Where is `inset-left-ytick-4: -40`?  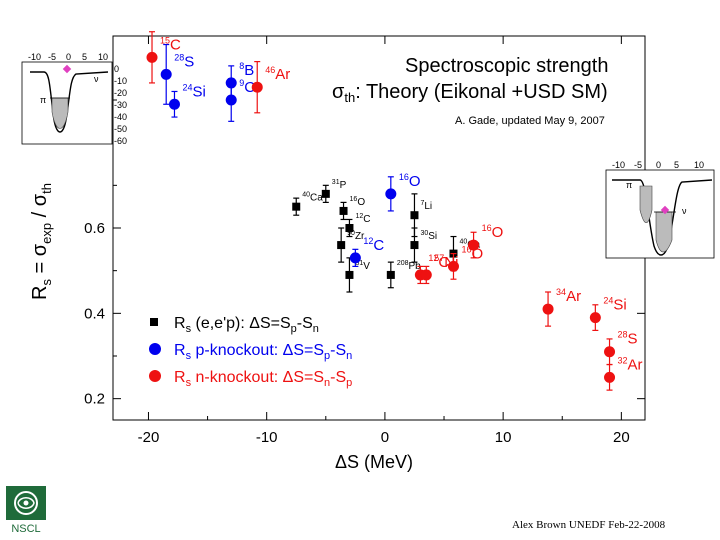
inset-left-ytick-4: -40 is located at coordinates (120, 117).